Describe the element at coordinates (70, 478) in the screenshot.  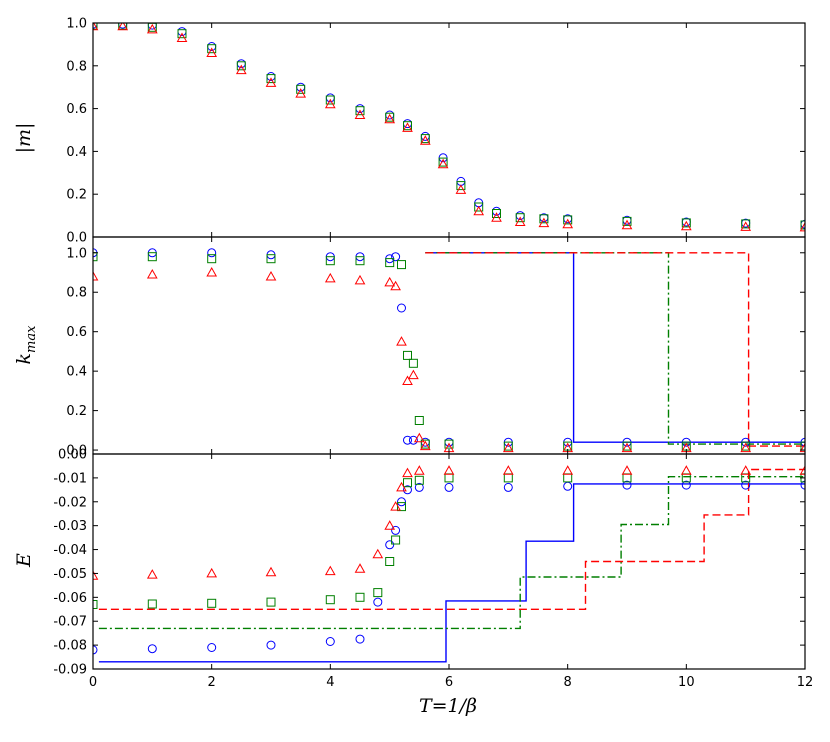
I see `y-tick-label: -0.01` at that location.